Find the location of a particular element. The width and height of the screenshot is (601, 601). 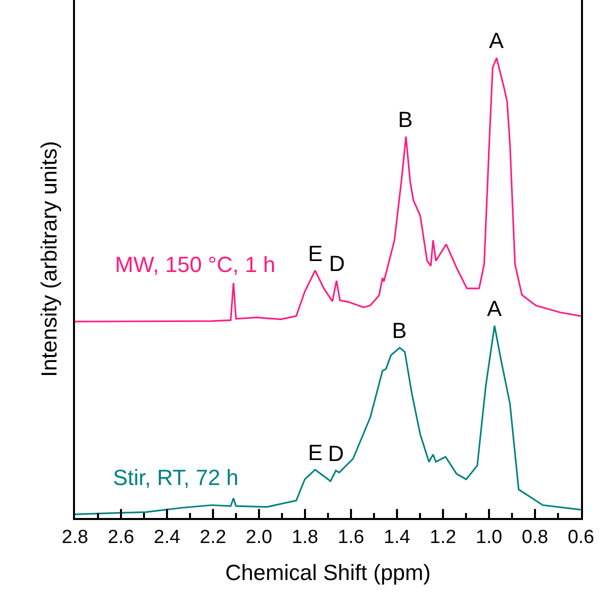

x-tick-label: 1.2 is located at coordinates (443, 537).